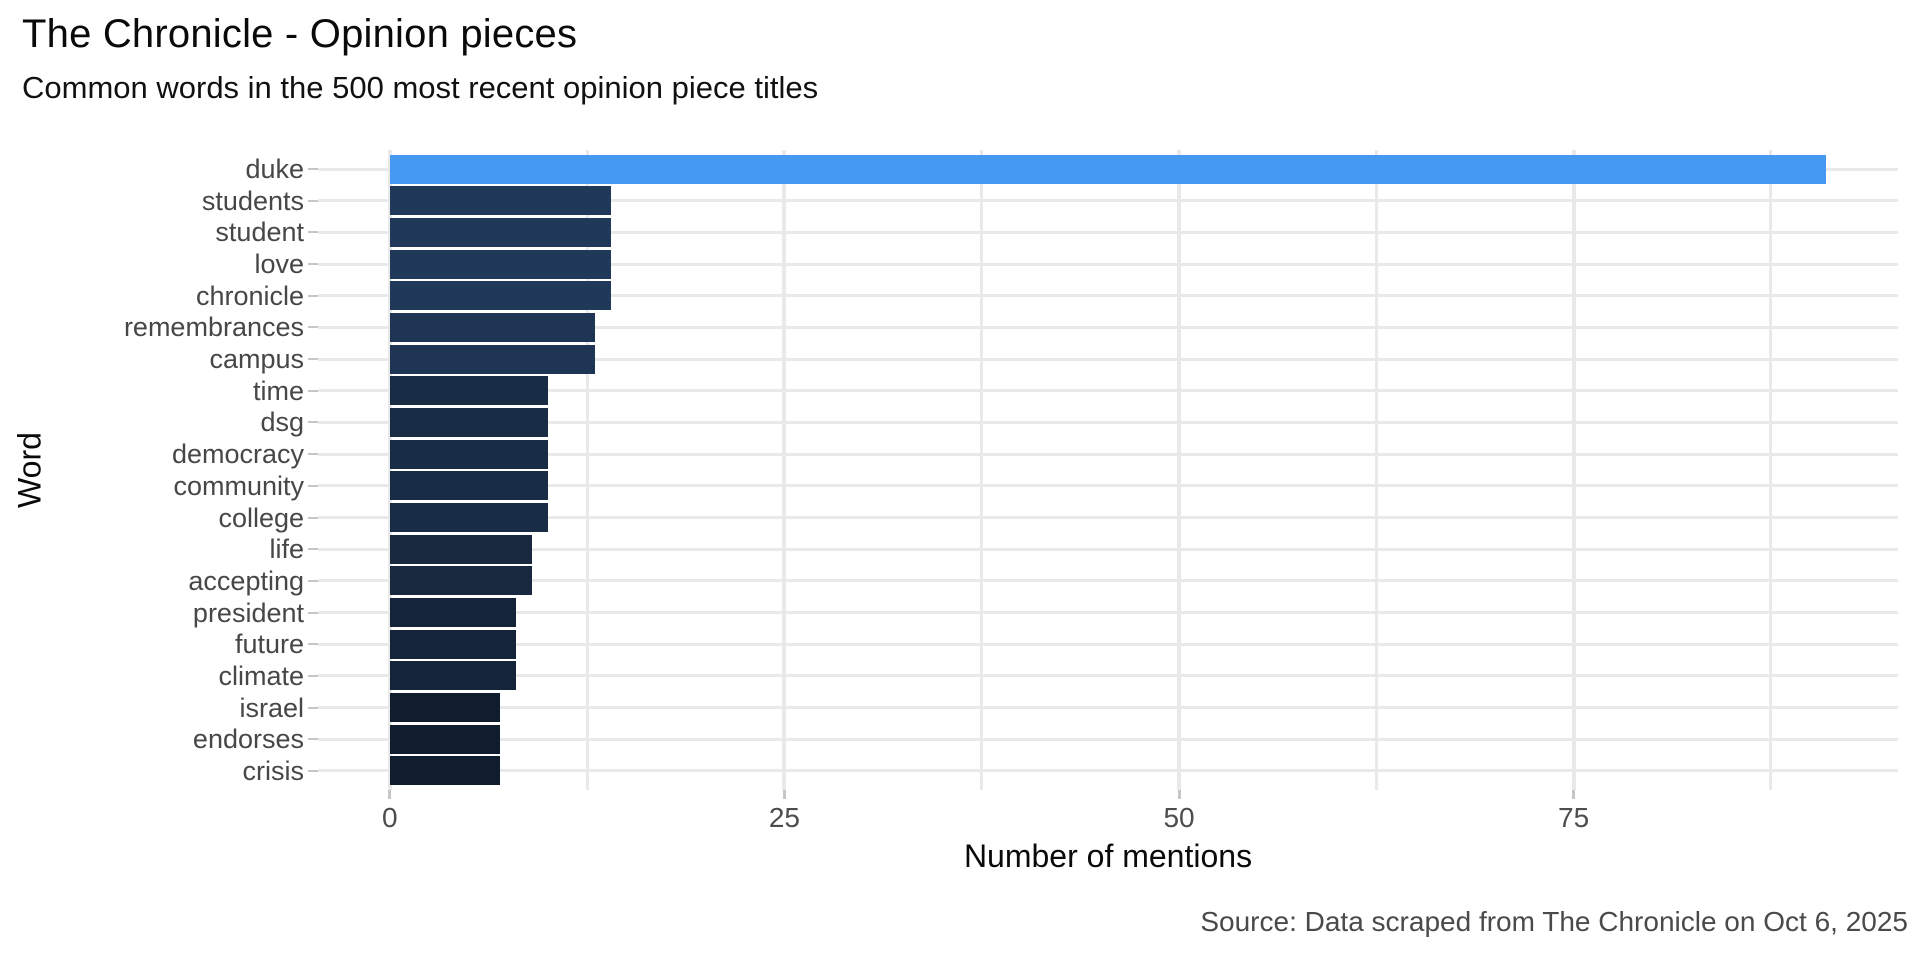  Describe the element at coordinates (390, 817) in the screenshot. I see `x-axis-label-0: 0` at that location.